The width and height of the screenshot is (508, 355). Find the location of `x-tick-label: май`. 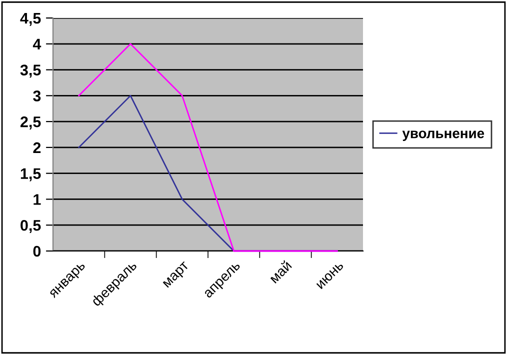

x-tick-label: май is located at coordinates (280, 272).